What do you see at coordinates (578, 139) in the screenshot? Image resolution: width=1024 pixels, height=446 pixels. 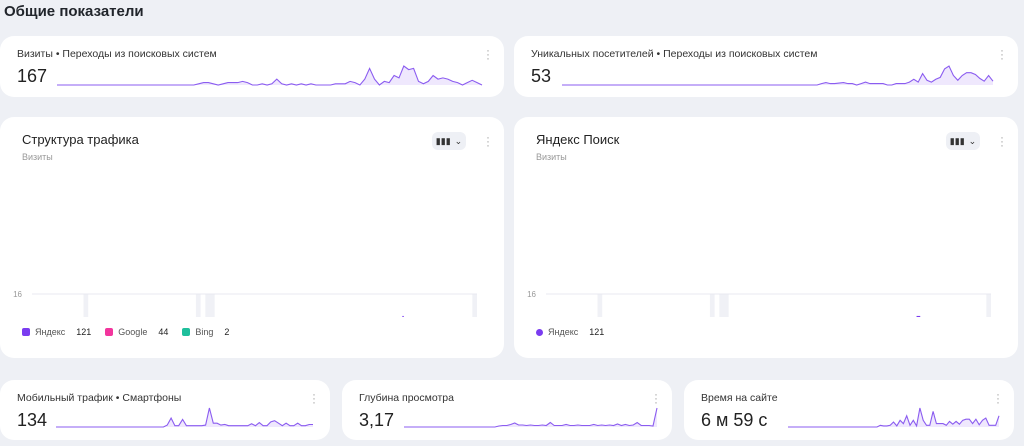 I see `chart-title: Яндекс Поиск` at bounding box center [578, 139].